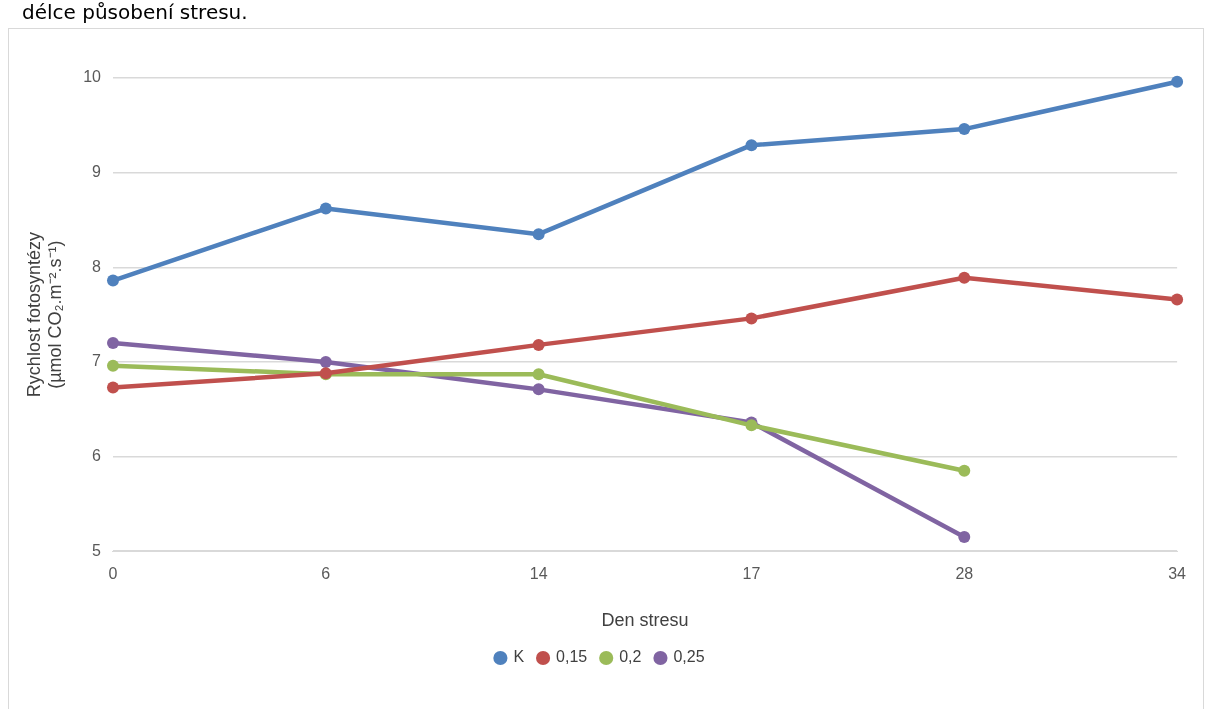 The image size is (1206, 709). I want to click on legend-label: 0,2, so click(630, 657).